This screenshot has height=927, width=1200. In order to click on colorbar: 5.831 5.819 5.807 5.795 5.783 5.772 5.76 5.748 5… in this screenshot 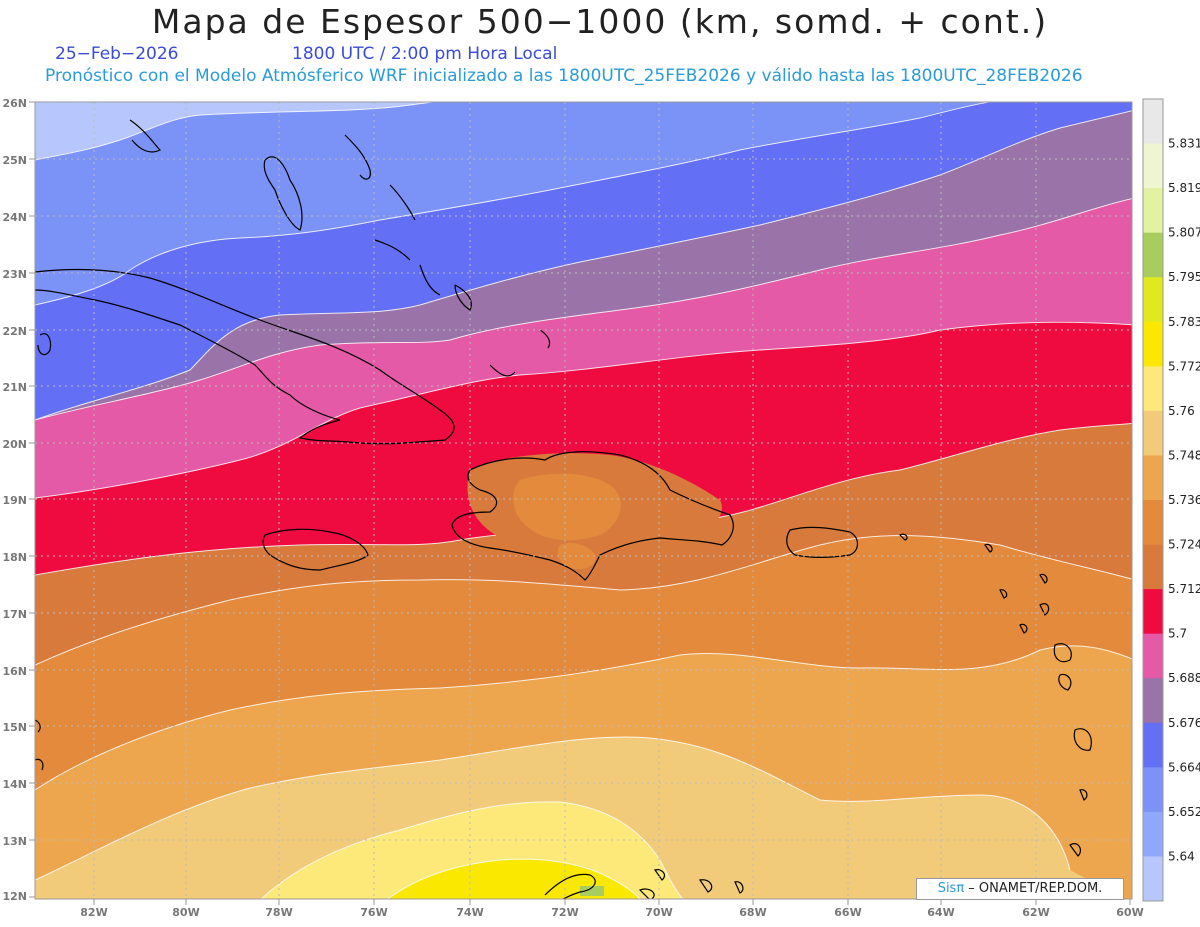, I will do `click(1171, 500)`.